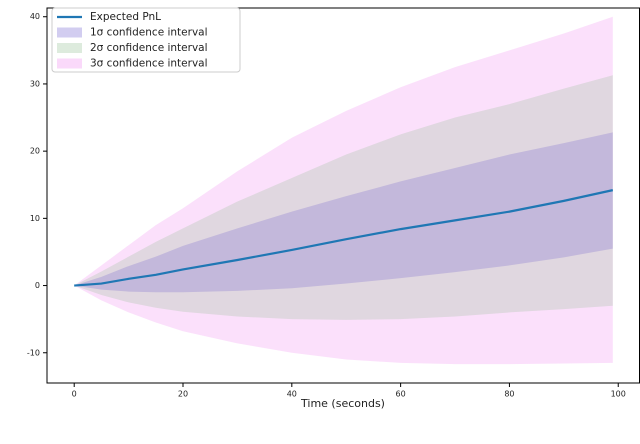  What do you see at coordinates (149, 64) in the screenshot?
I see `legend-label: 3σ confidence interval` at bounding box center [149, 64].